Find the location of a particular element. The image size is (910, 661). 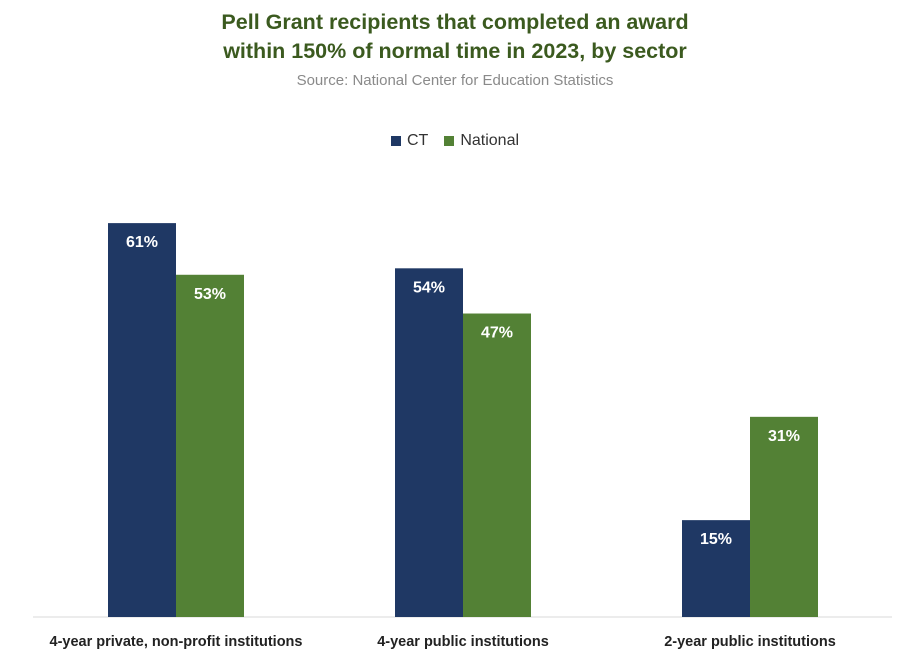

data-label-national-2: 47% is located at coordinates (497, 333).